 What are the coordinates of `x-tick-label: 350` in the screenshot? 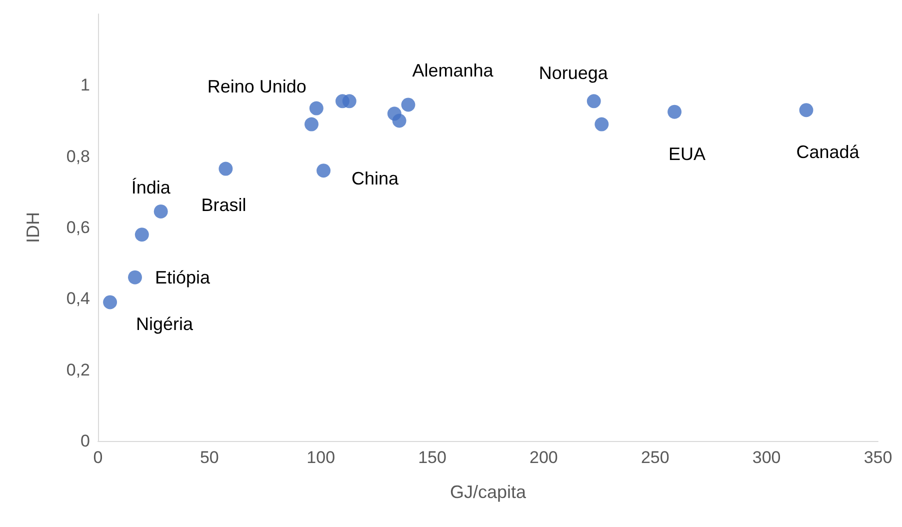 It's located at (878, 457).